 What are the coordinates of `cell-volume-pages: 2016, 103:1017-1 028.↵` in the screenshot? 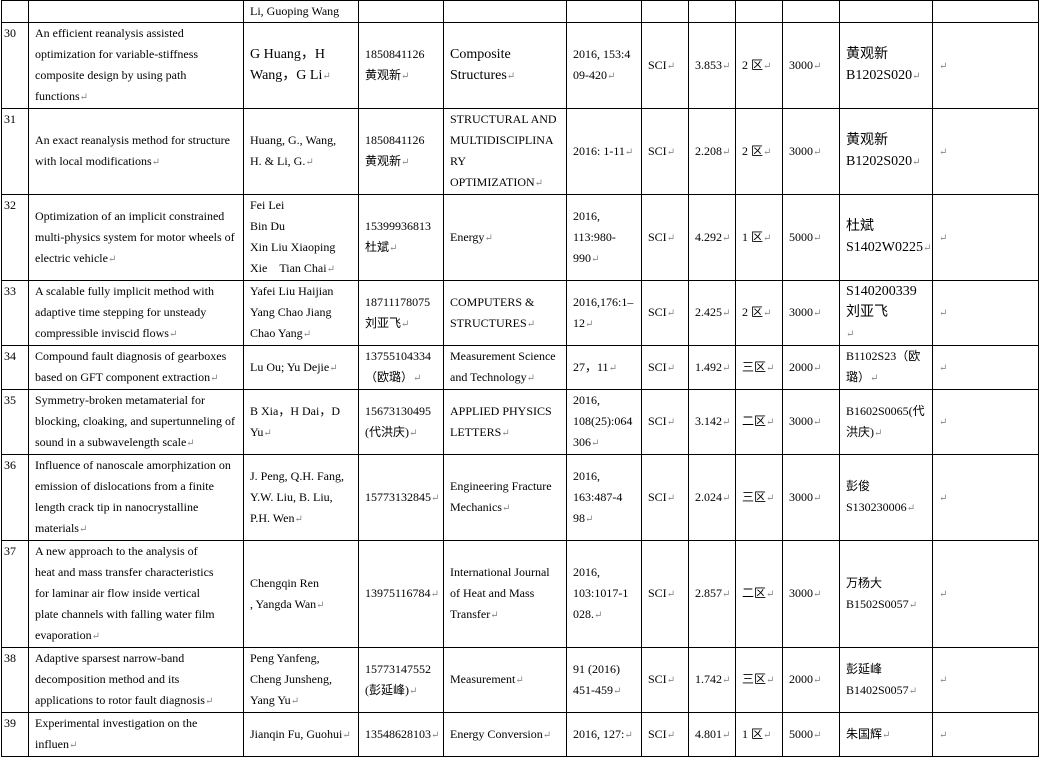 It's located at (604, 594).